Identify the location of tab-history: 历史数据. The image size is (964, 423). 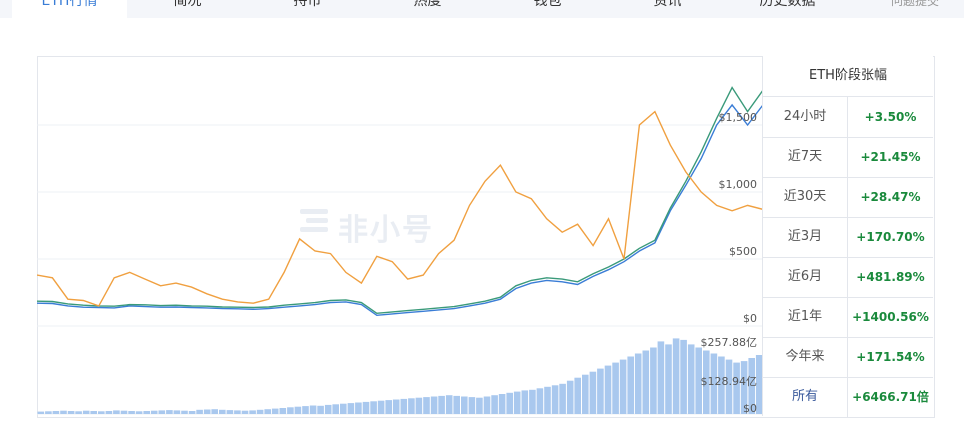
(787, 4).